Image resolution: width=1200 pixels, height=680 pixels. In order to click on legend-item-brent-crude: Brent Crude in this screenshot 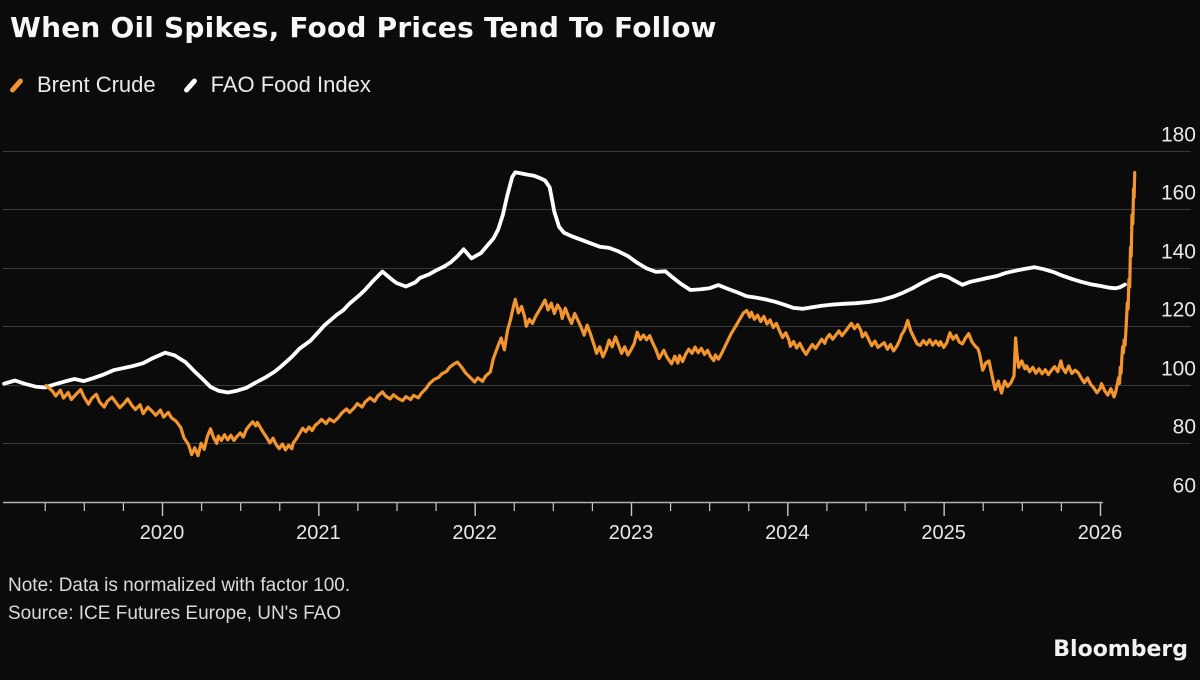, I will do `click(82, 85)`.